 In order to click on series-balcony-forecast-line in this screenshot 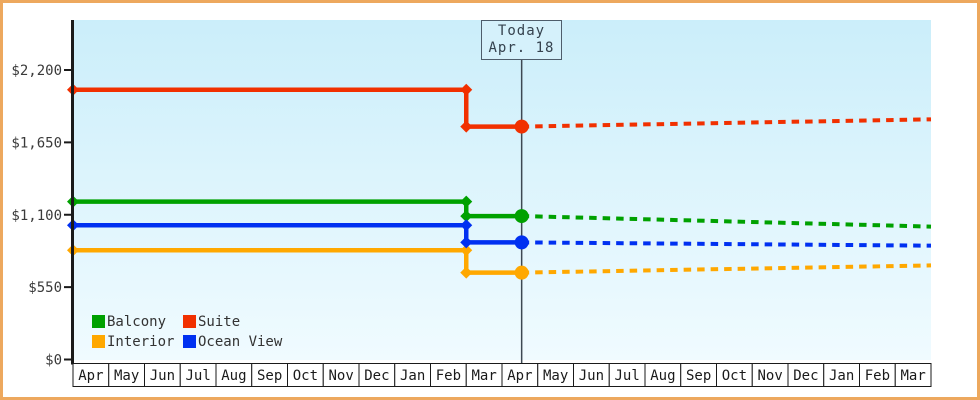, I will do `click(726, 221)`.